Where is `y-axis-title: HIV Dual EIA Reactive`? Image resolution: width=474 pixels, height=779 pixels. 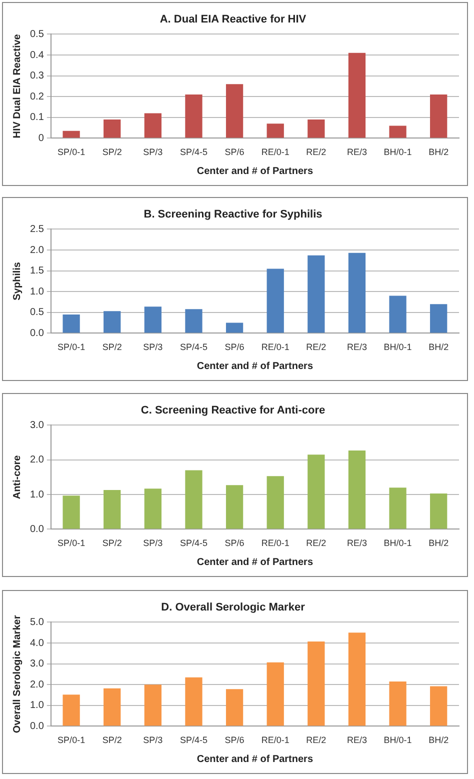
y-axis-title: HIV Dual EIA Reactive is located at coordinates (17, 86).